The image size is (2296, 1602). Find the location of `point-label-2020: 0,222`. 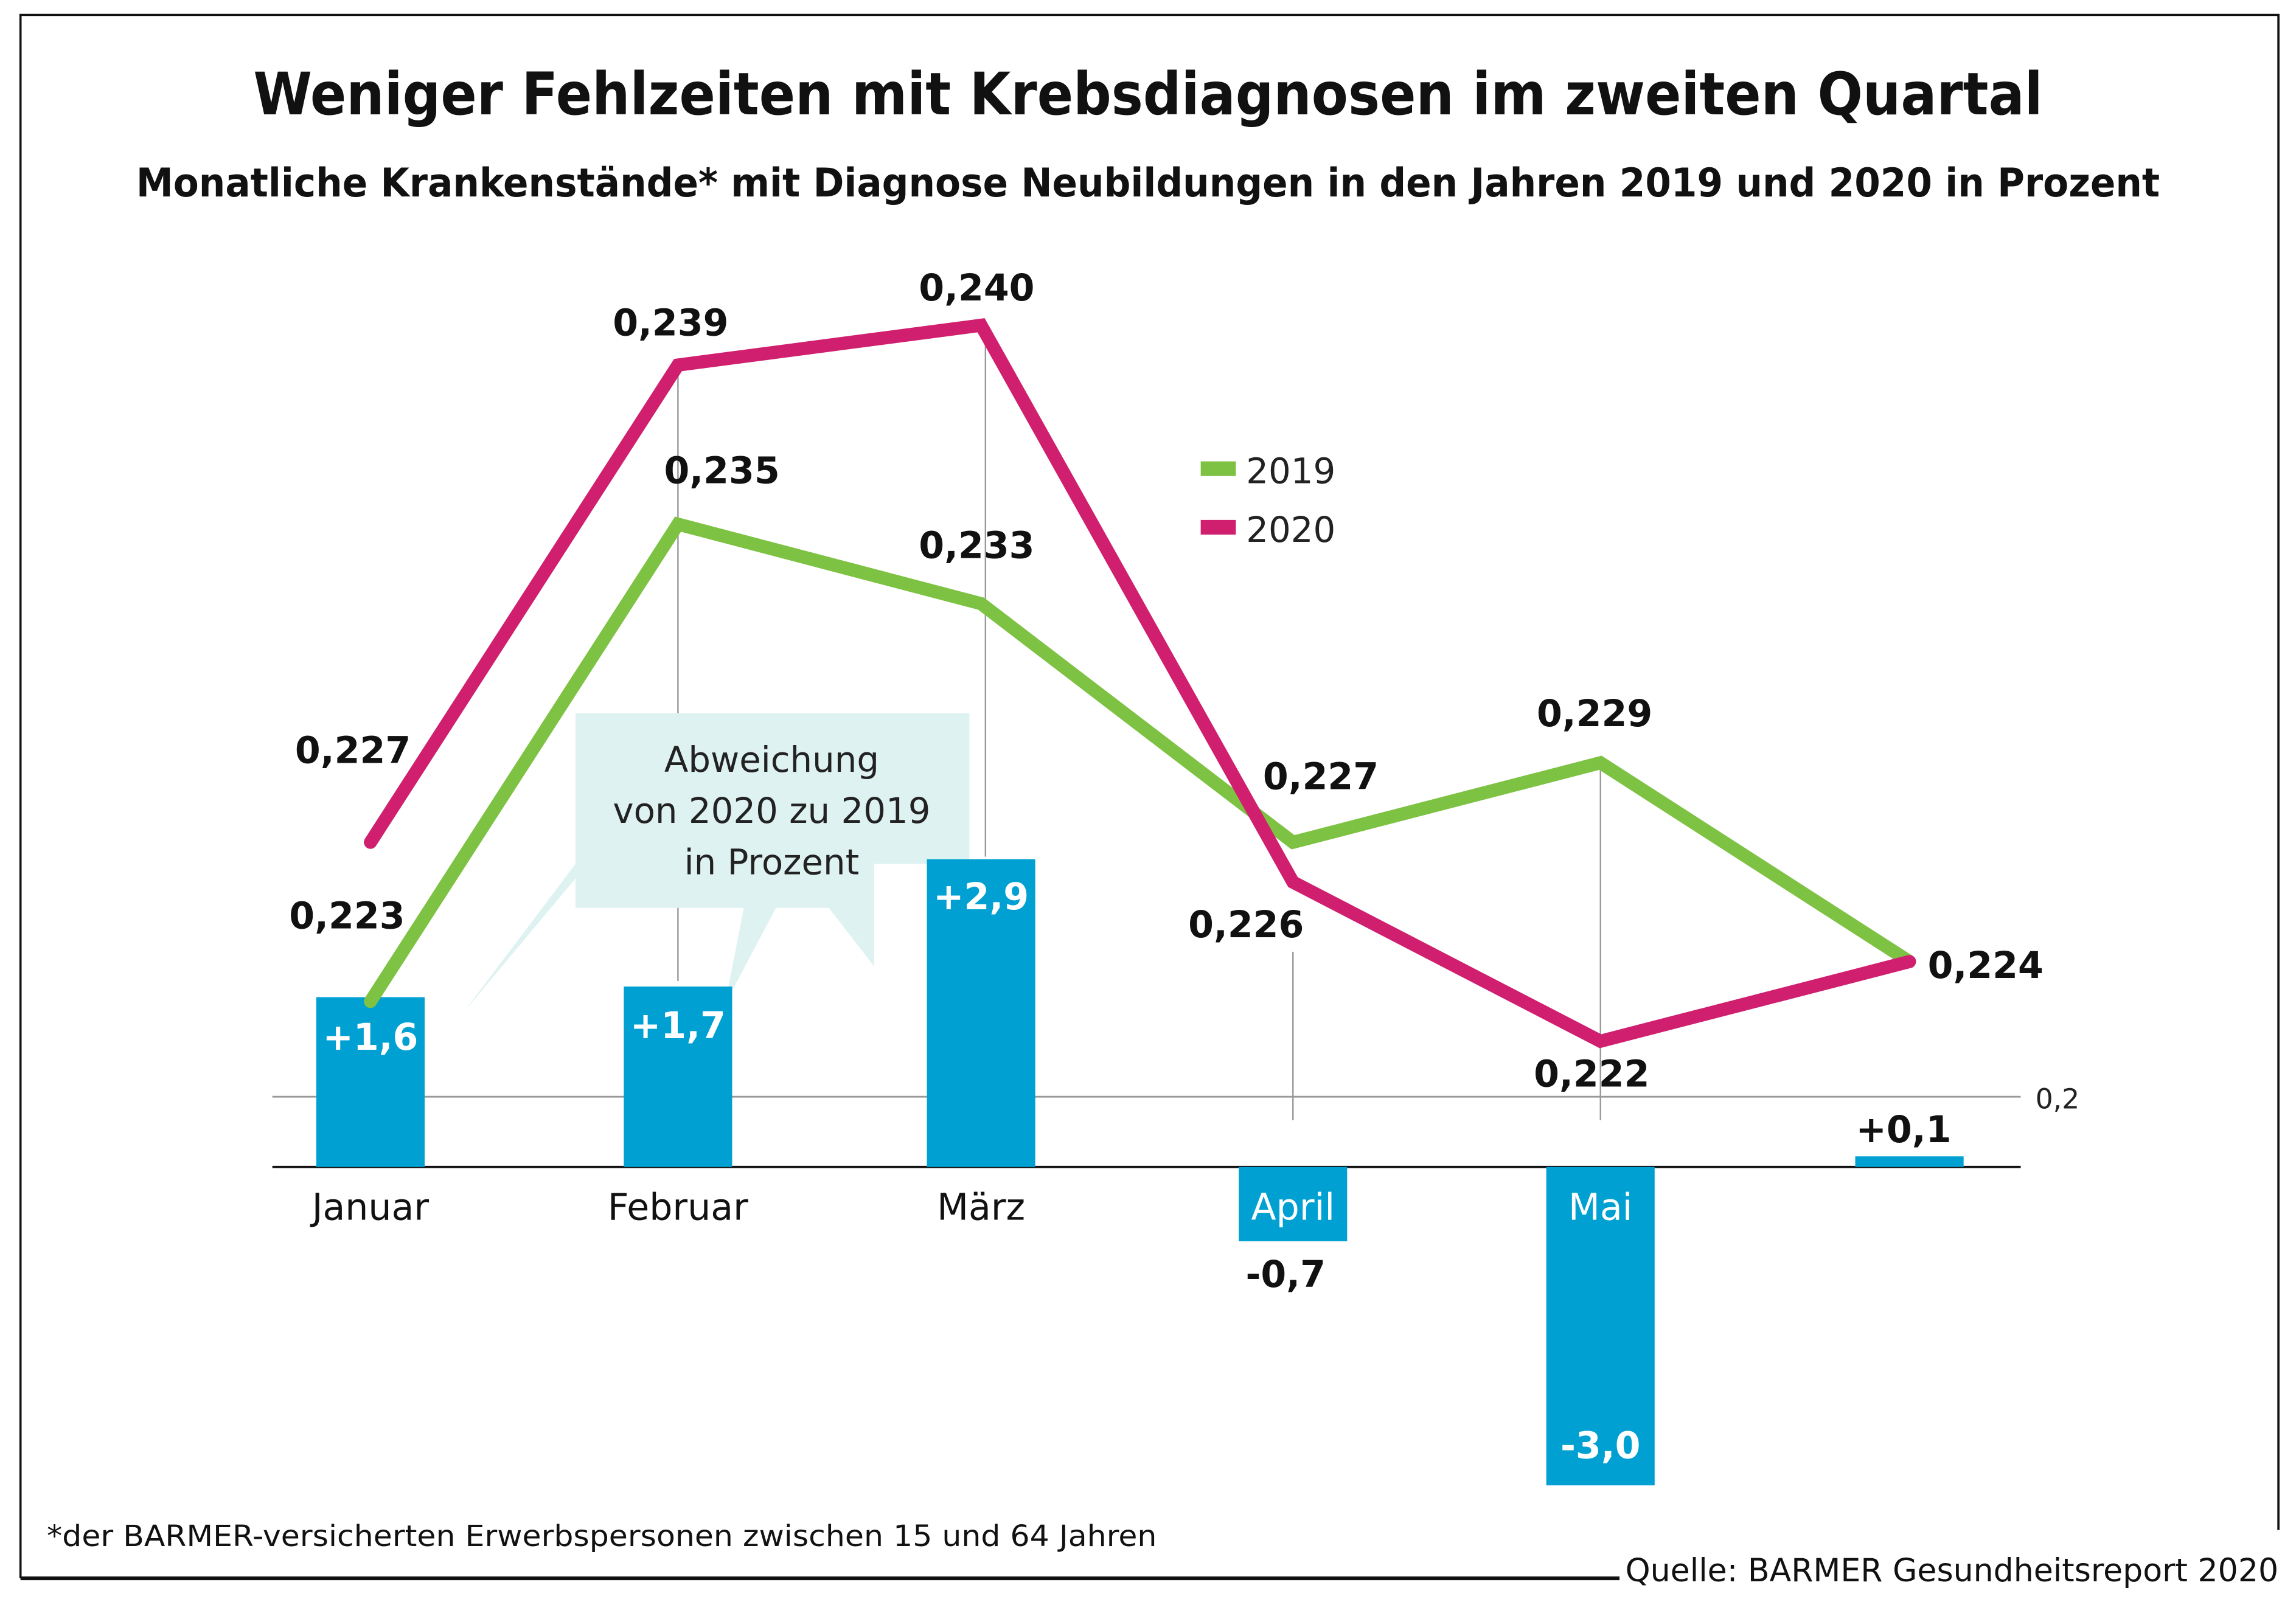

point-label-2020: 0,222 is located at coordinates (1591, 1074).